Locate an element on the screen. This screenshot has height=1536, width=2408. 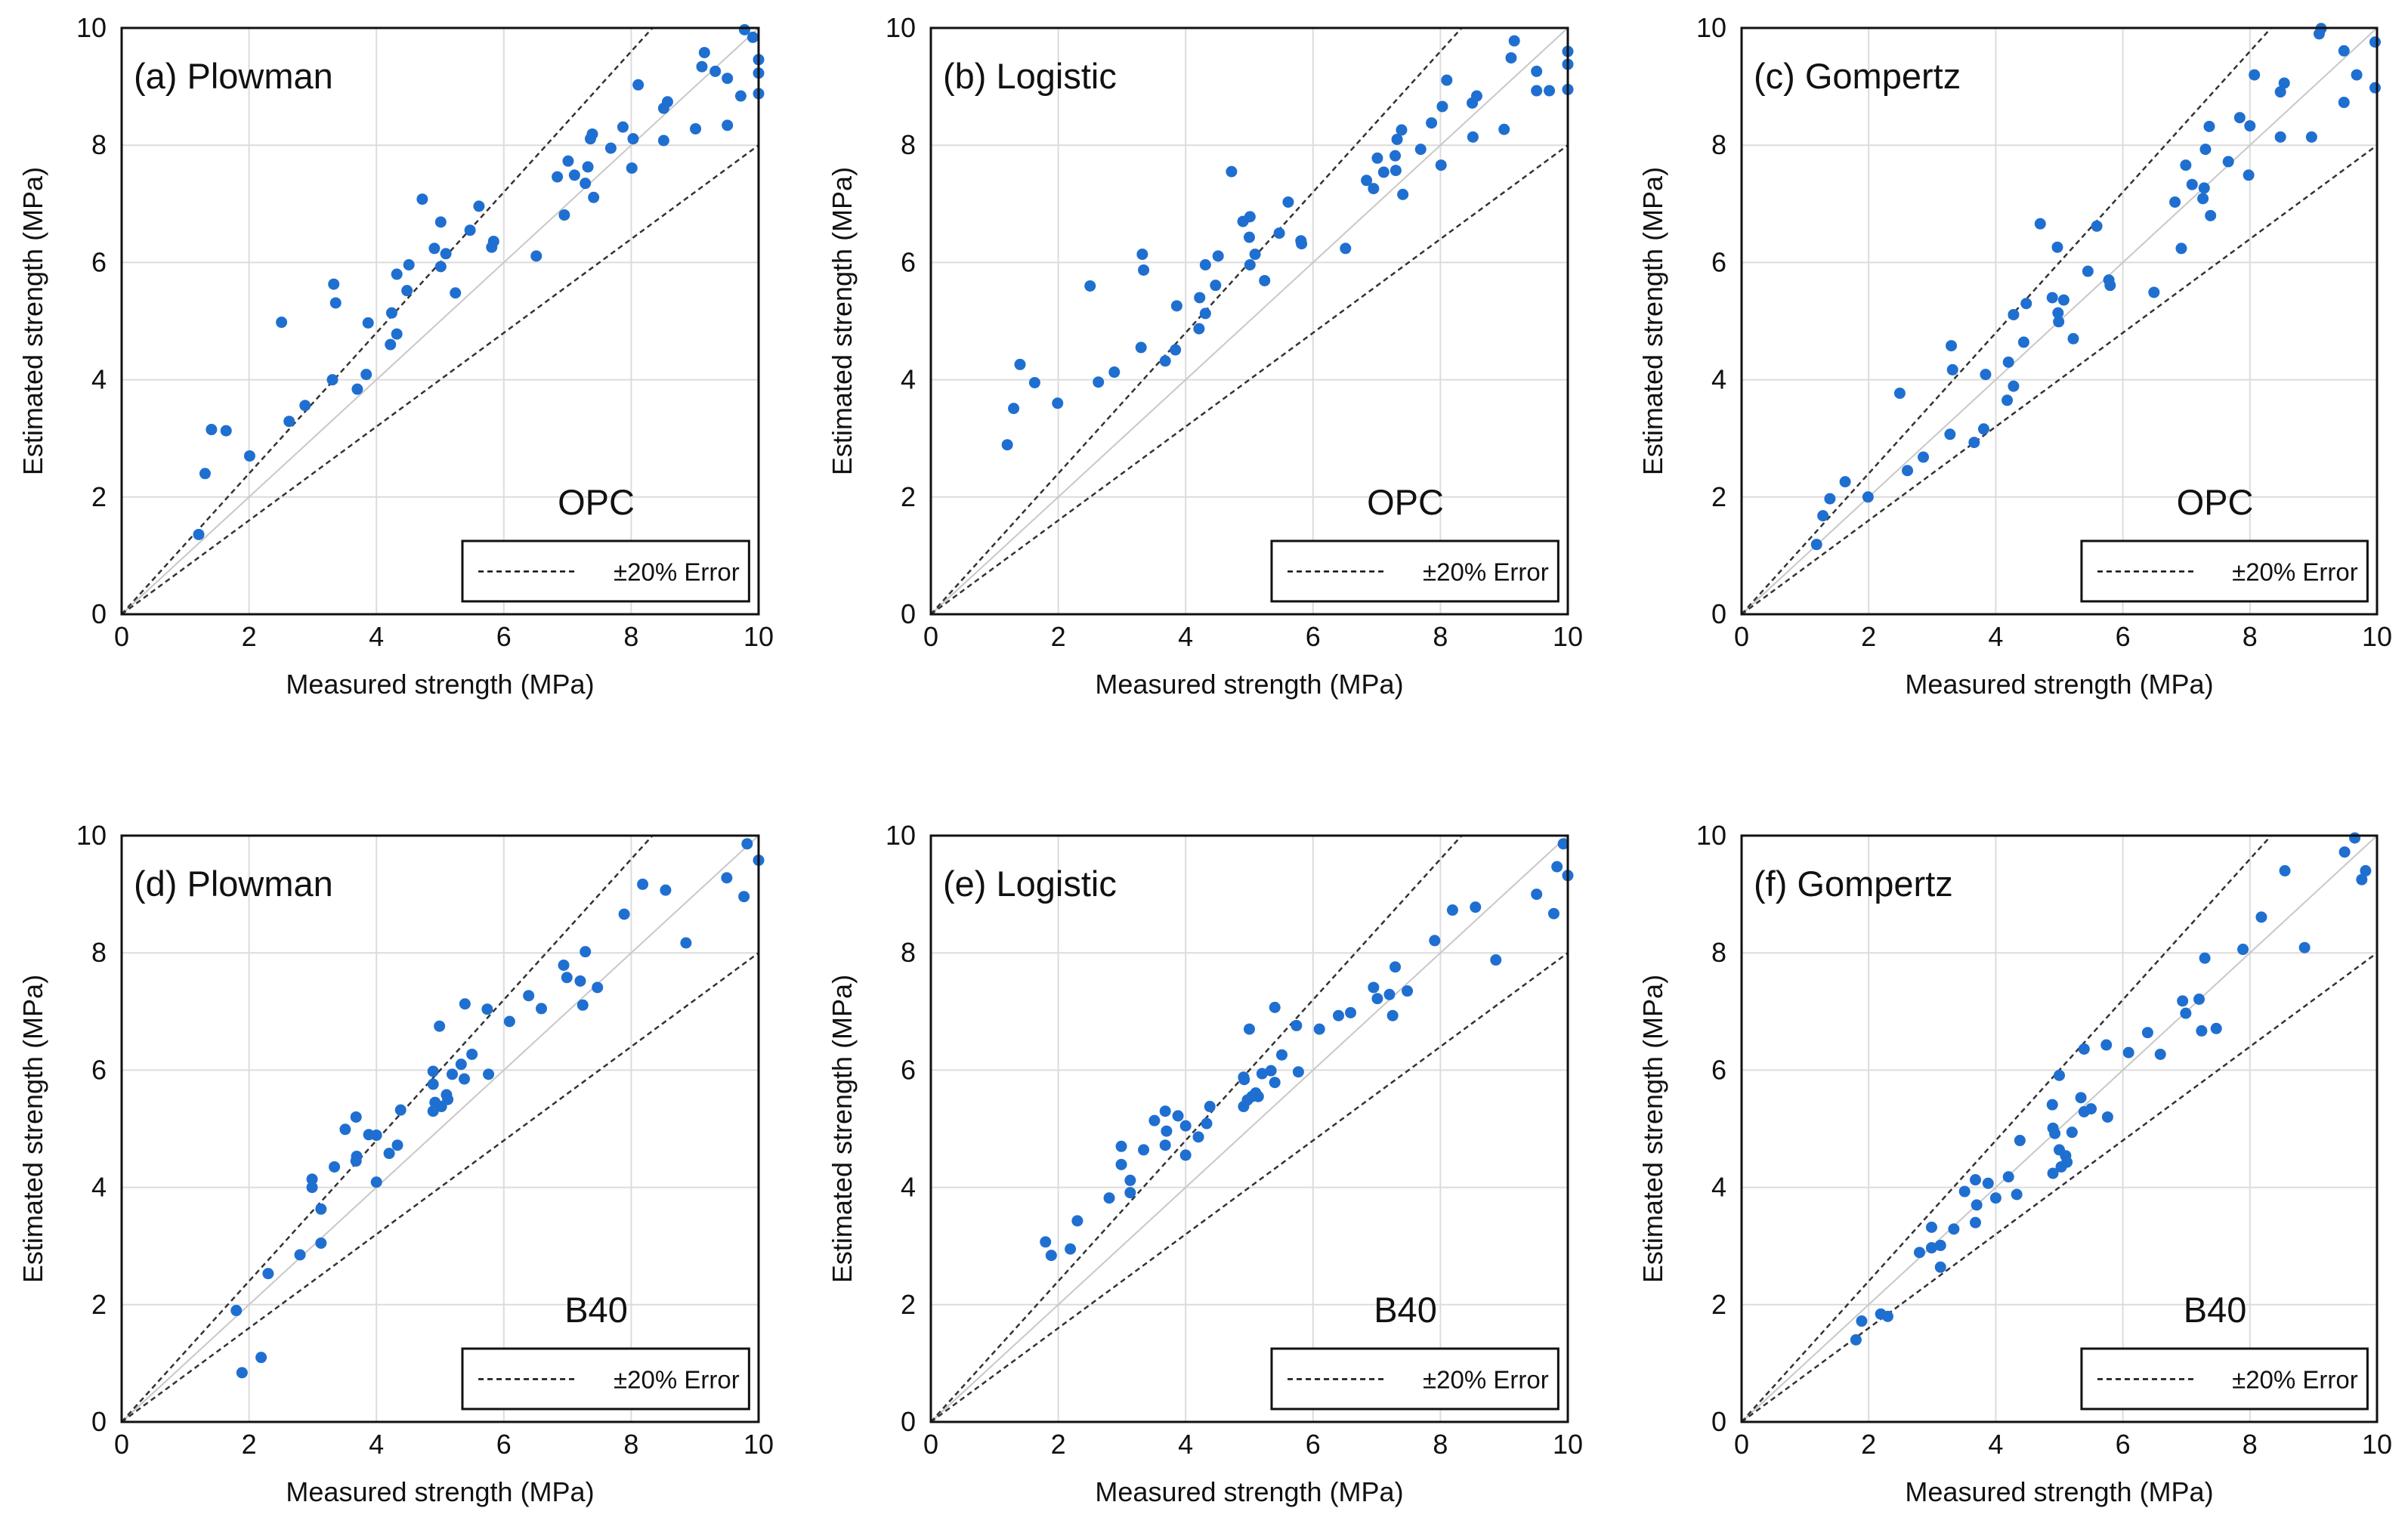
x-axis-title: Measured strength (MPa) is located at coordinates (440, 1491).